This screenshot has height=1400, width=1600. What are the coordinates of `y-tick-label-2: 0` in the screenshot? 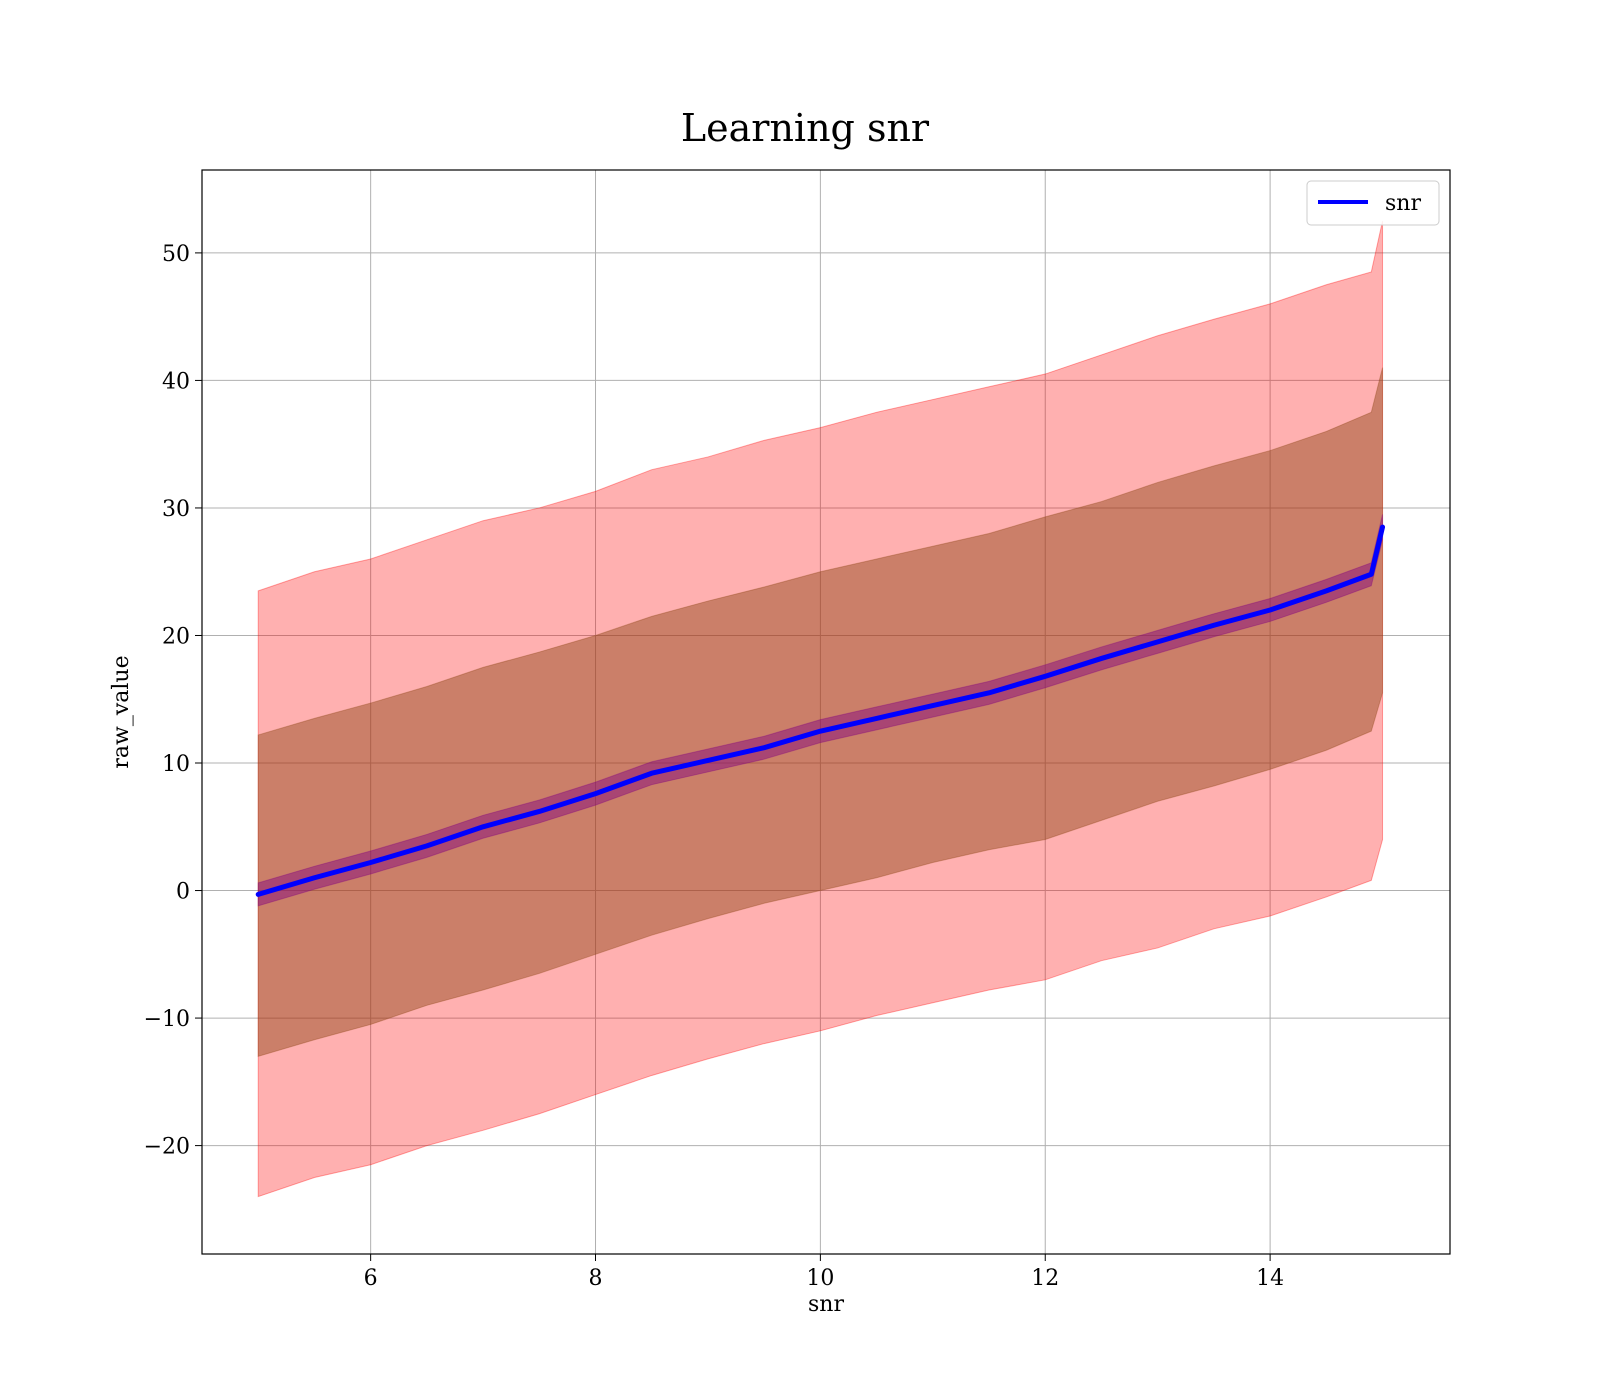 It's located at (183, 892).